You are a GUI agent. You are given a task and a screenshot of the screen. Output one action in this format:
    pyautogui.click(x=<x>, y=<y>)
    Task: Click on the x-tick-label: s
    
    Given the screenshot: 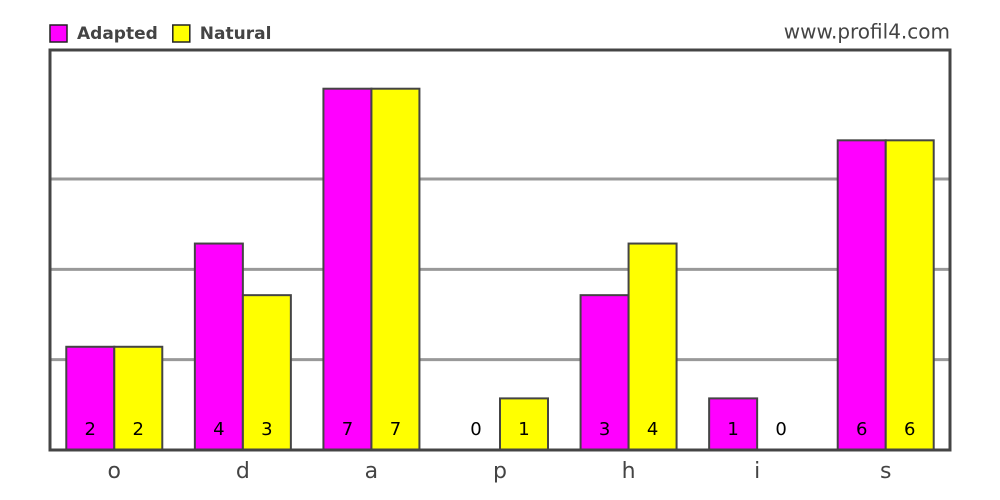 What is the action you would take?
    pyautogui.click(x=885, y=471)
    